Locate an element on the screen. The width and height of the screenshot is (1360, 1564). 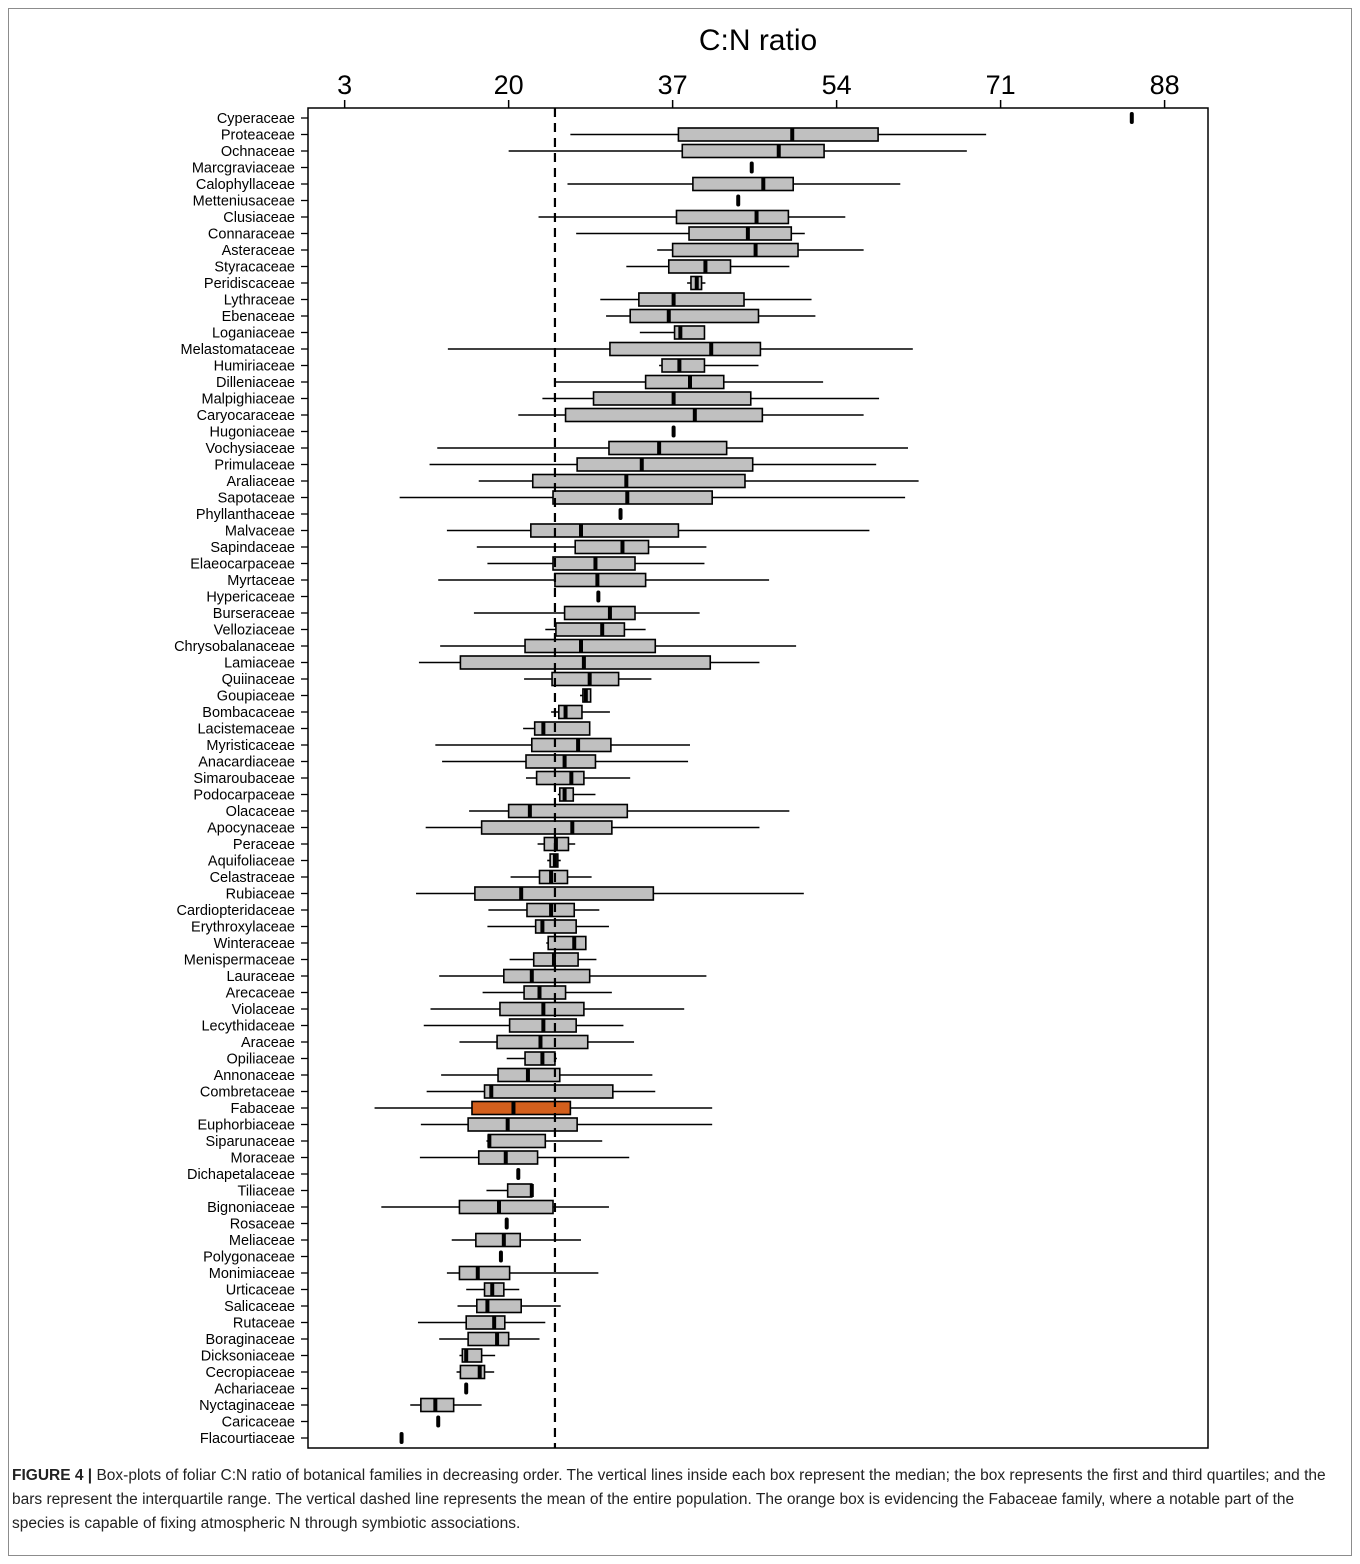
family-label: Opiliaceae is located at coordinates (260, 1060).